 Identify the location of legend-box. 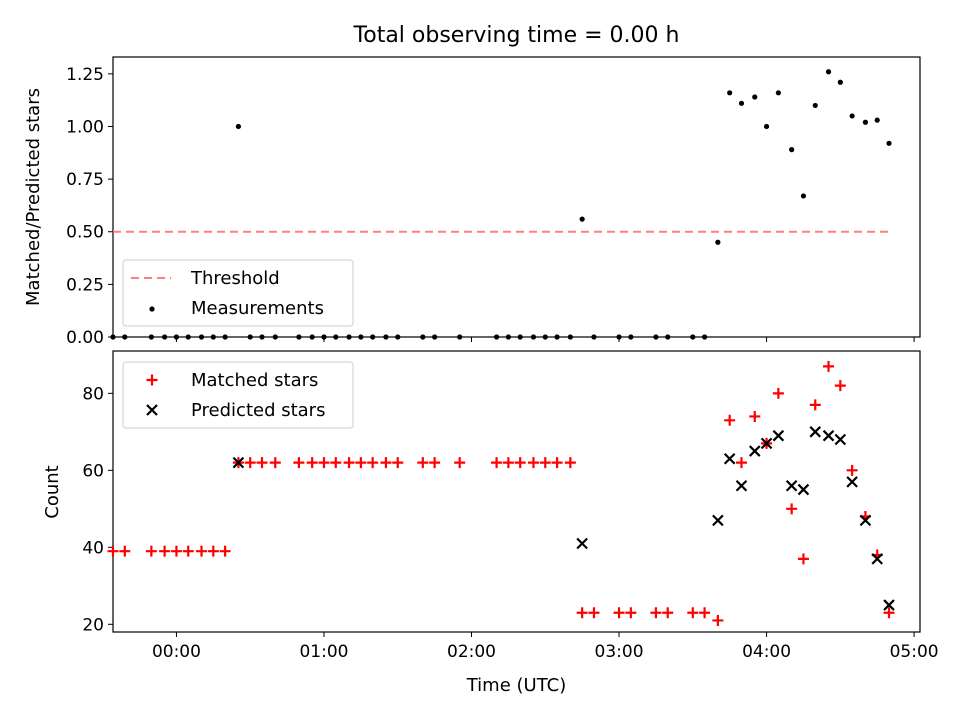
(238, 293).